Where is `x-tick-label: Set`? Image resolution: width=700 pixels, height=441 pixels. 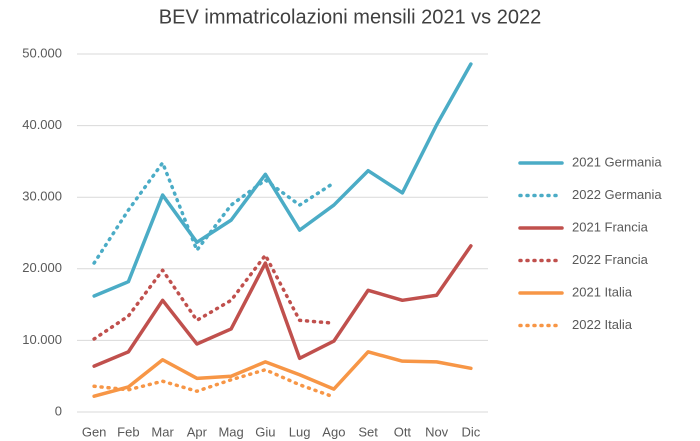 x-tick-label: Set is located at coordinates (368, 431).